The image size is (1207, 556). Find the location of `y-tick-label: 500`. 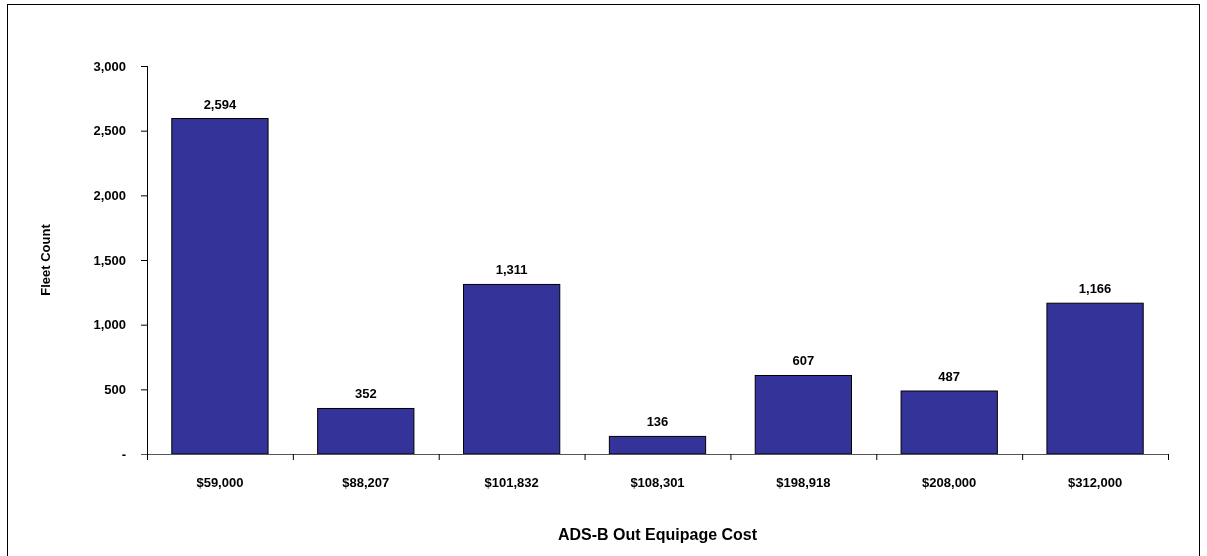

y-tick-label: 500 is located at coordinates (115, 389).